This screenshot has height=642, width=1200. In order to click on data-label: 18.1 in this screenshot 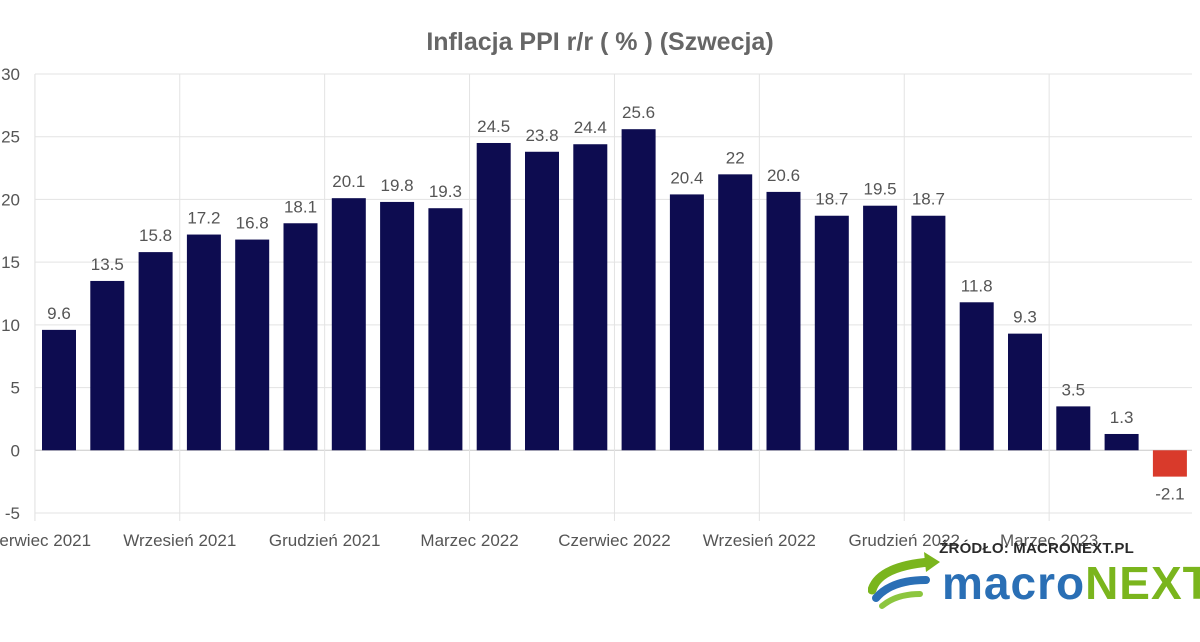, I will do `click(300, 206)`.